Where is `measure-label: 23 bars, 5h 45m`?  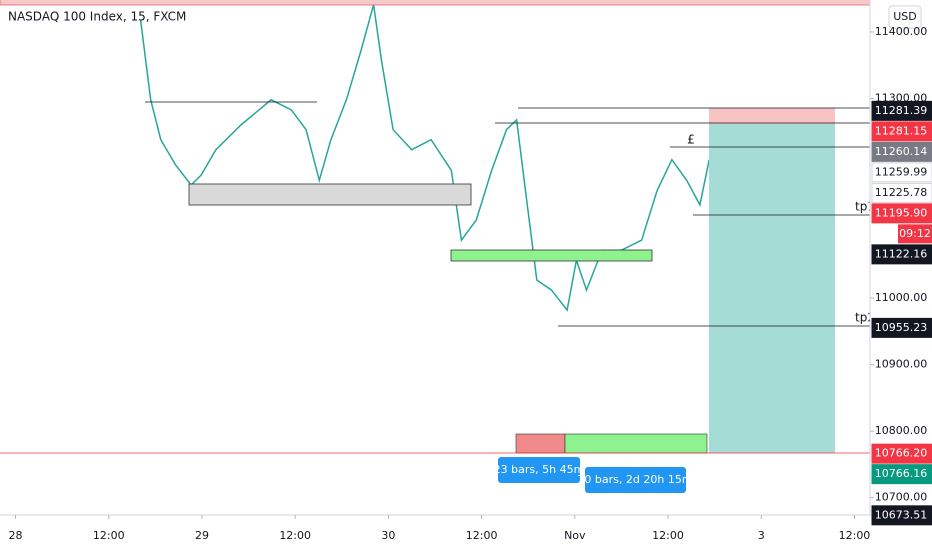
measure-label: 23 bars, 5h 45m is located at coordinates (539, 469).